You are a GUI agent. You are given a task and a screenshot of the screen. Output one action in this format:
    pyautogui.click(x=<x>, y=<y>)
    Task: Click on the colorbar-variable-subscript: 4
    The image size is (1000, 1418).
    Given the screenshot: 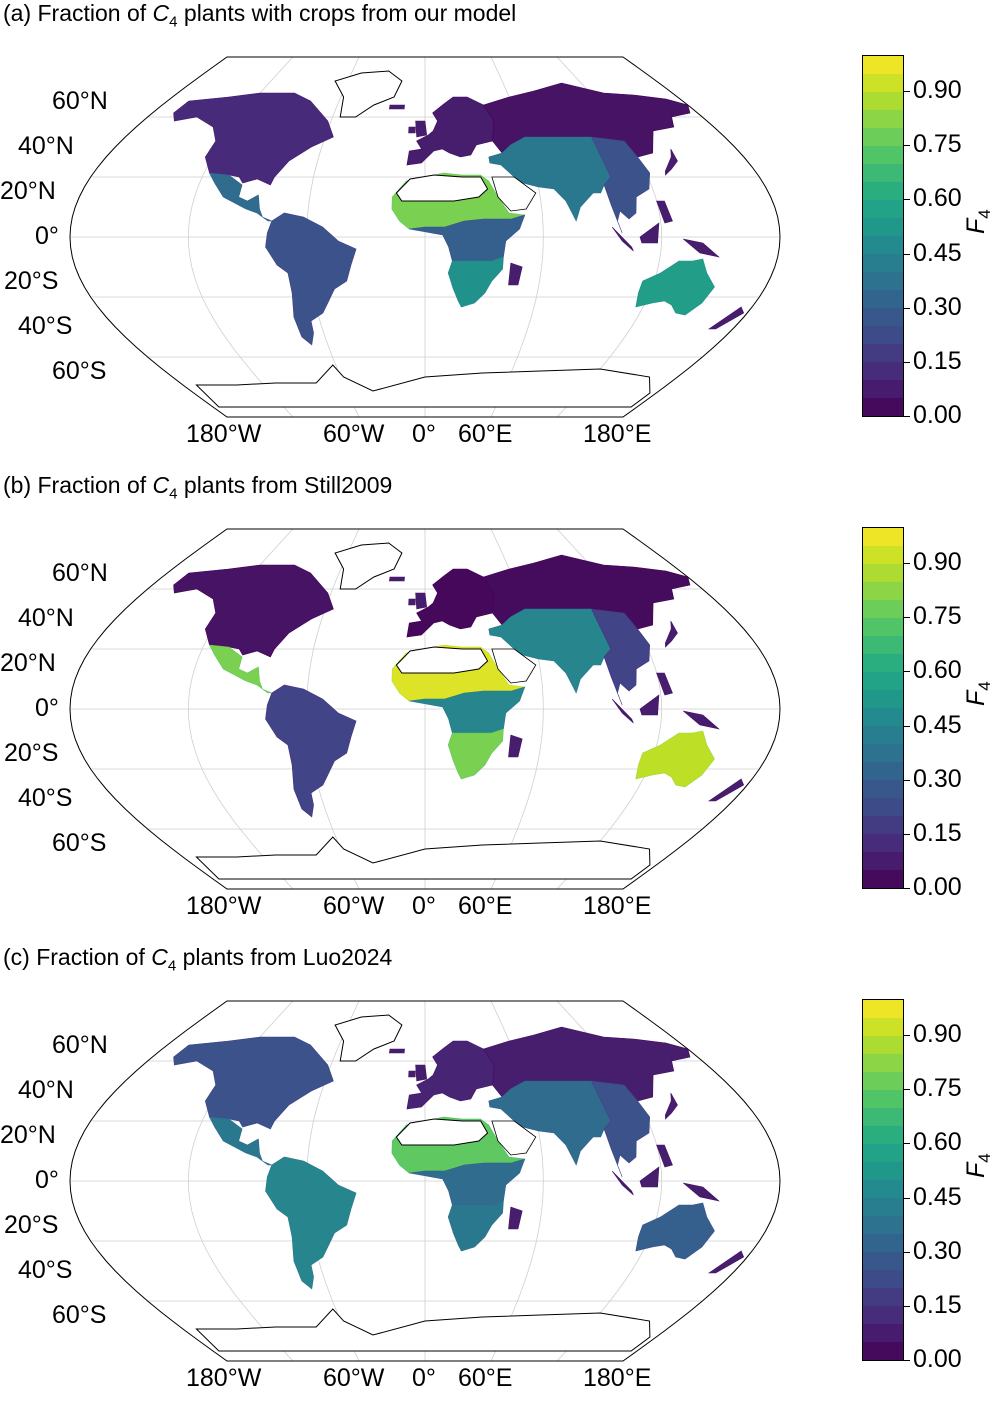 What is the action you would take?
    pyautogui.click(x=984, y=214)
    